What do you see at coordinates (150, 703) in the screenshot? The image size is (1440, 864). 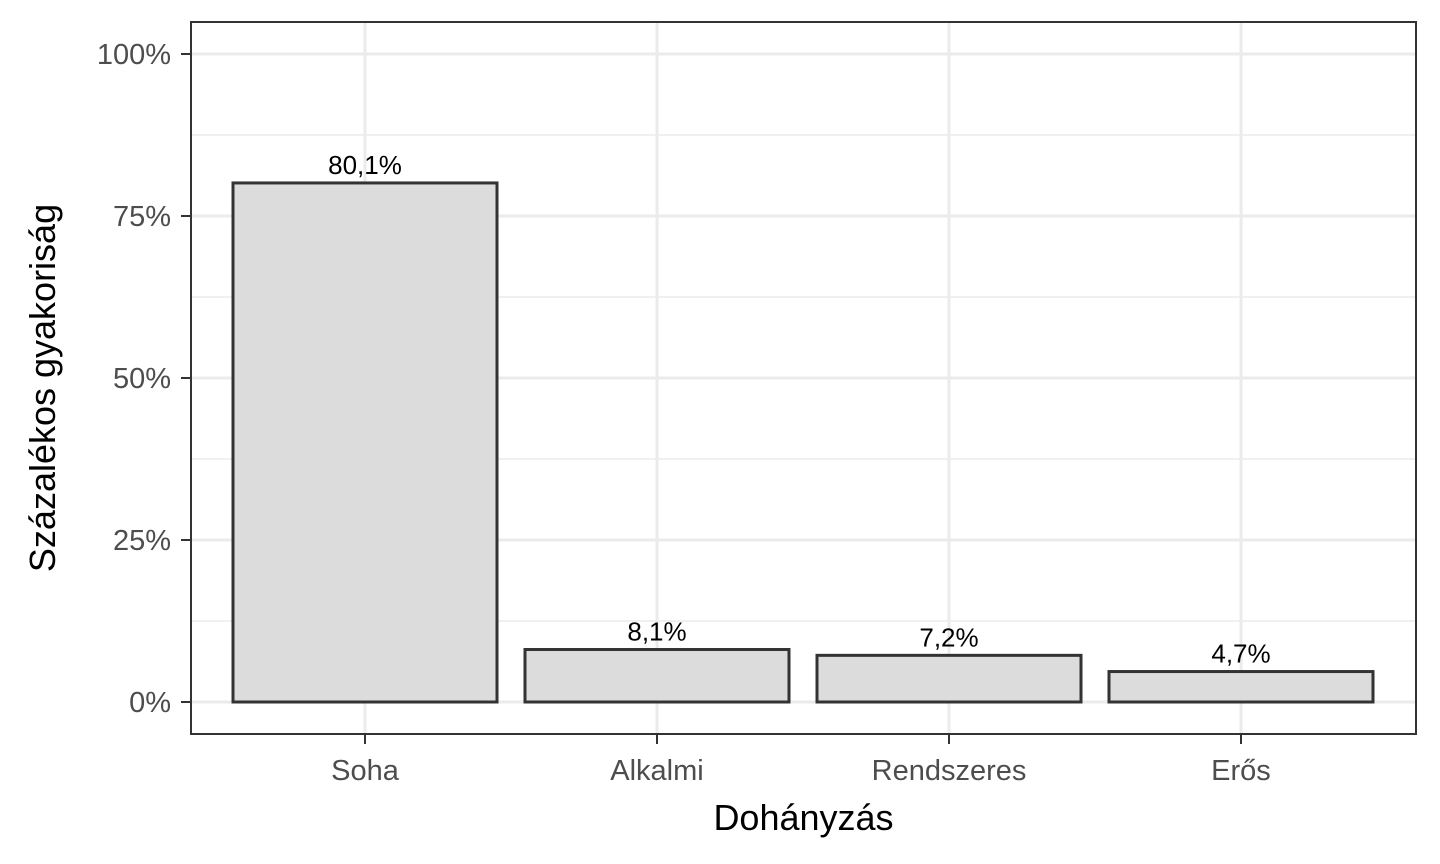 I see `y-tick-label: 0%` at bounding box center [150, 703].